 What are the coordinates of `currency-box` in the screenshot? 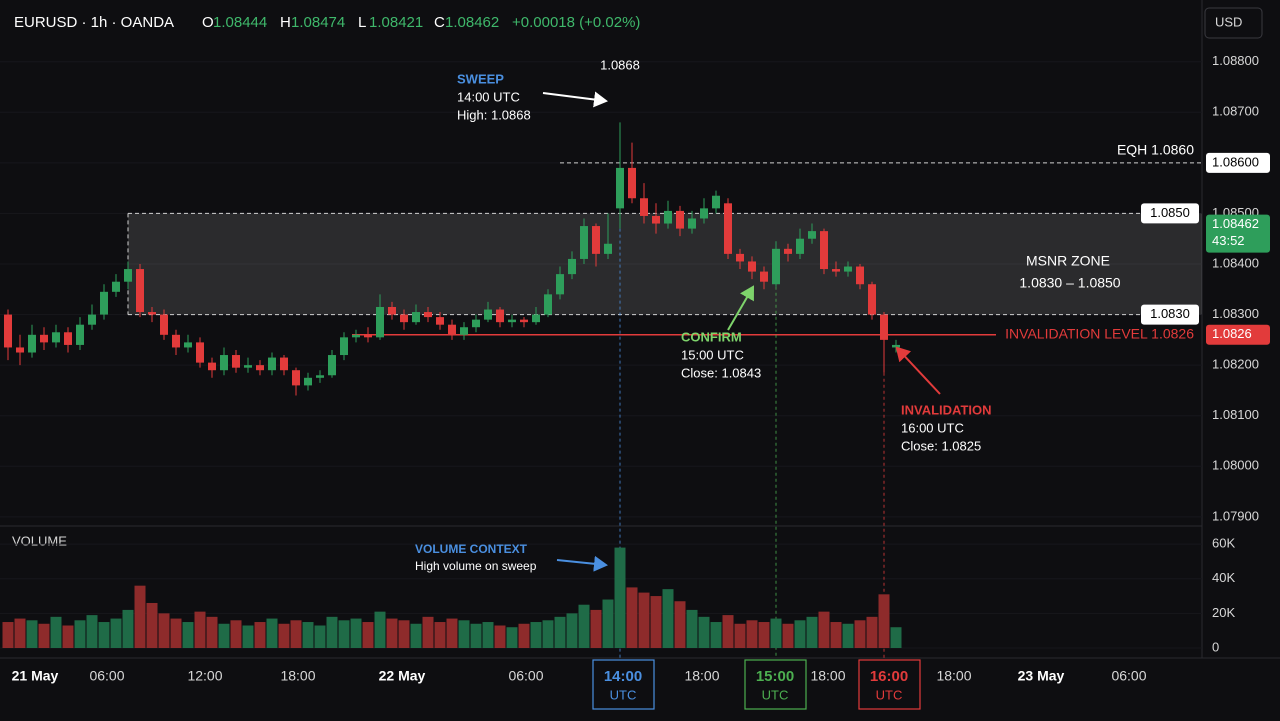 It's located at (1233, 23).